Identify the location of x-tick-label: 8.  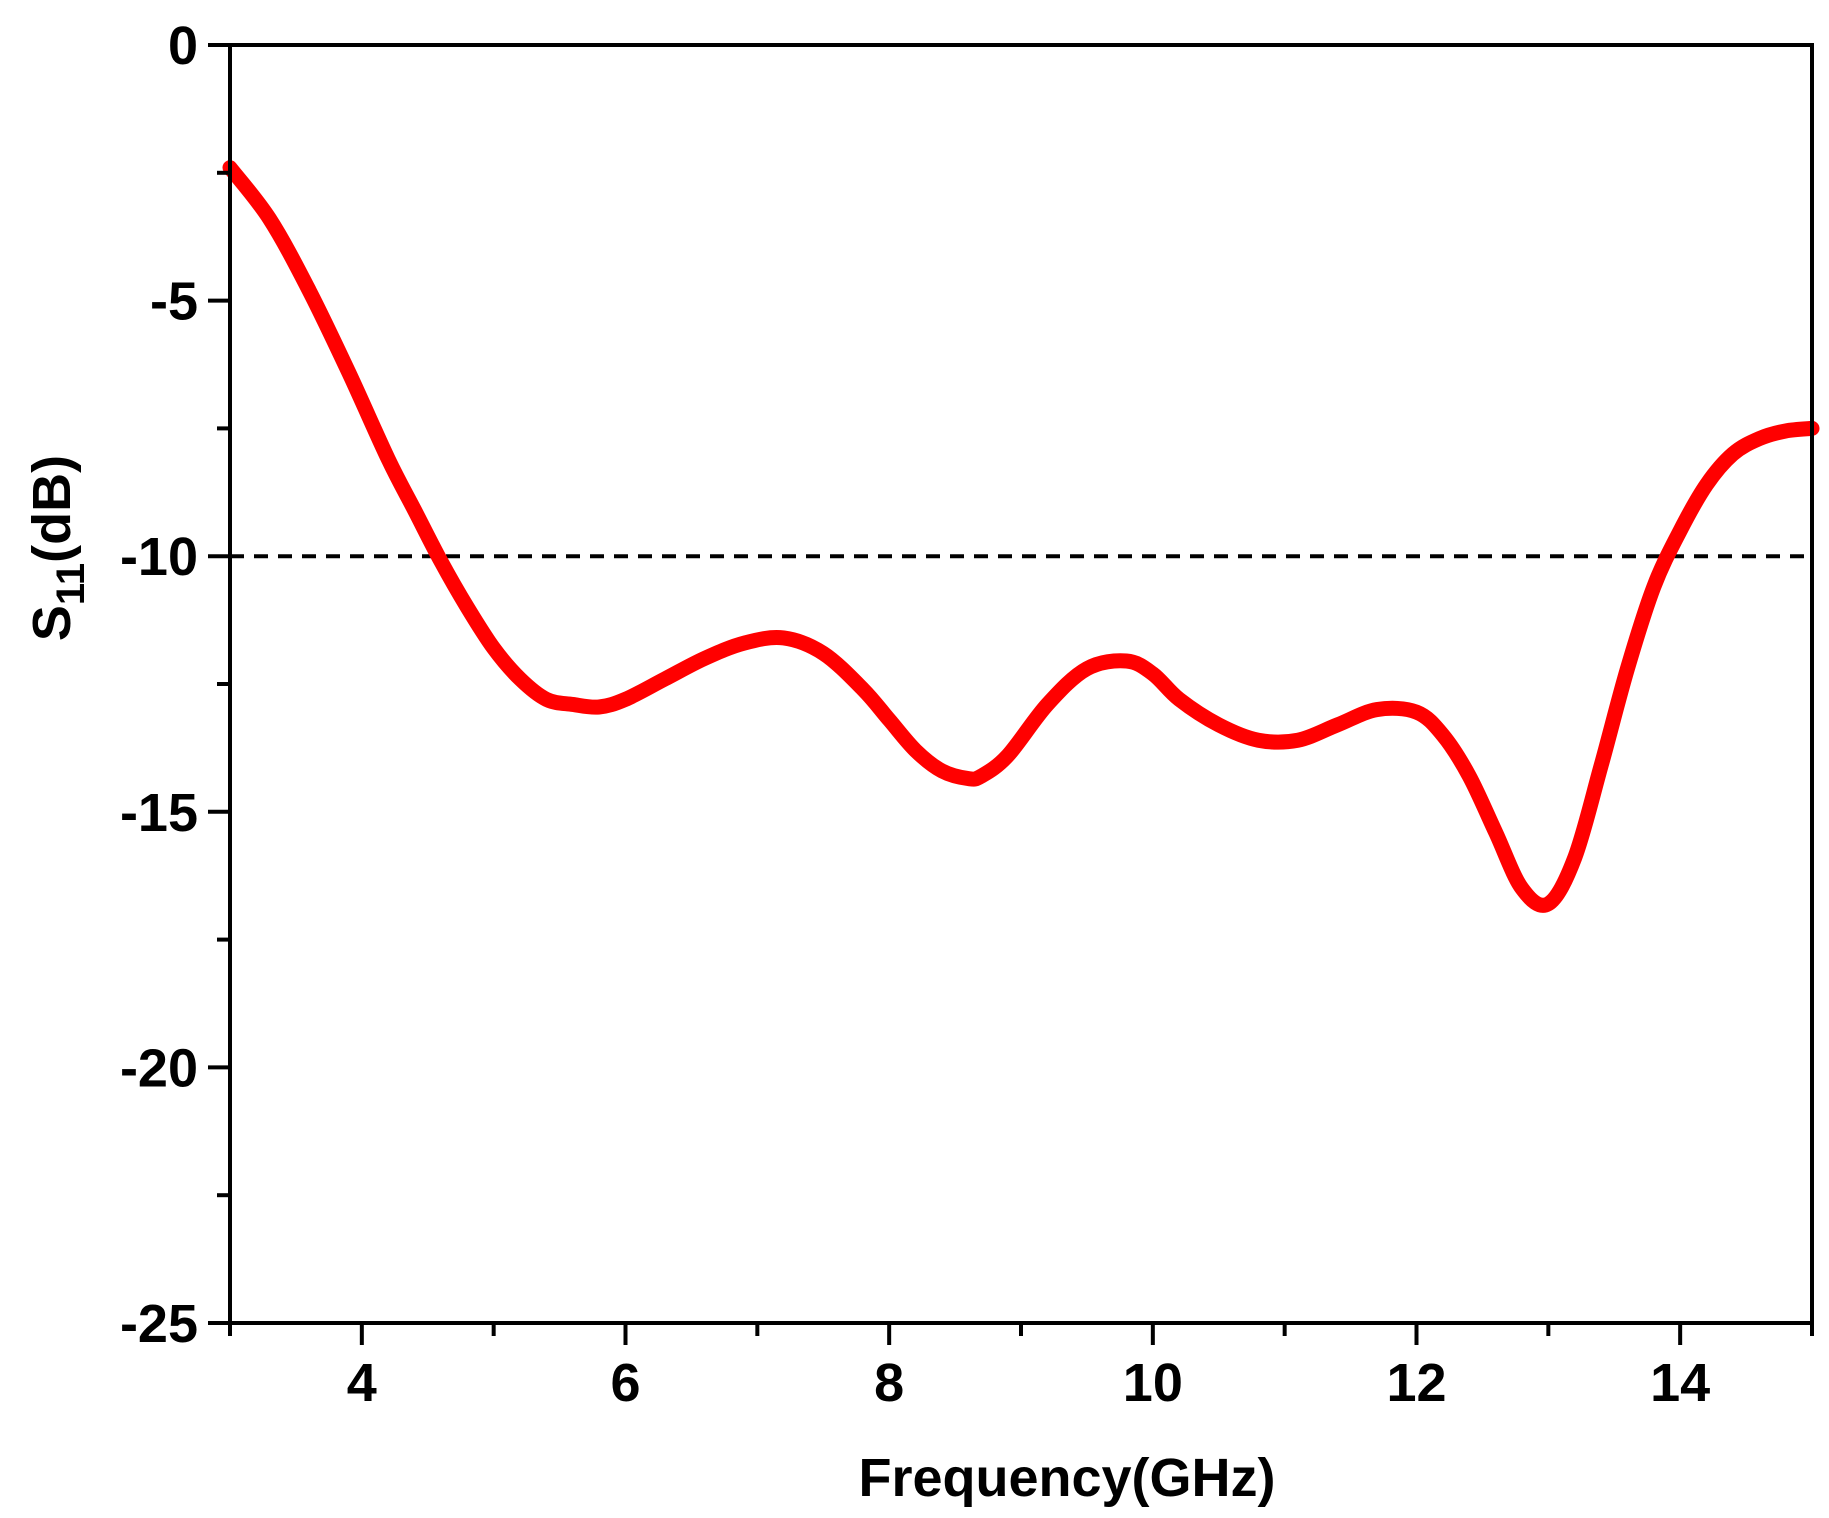
(889, 1383).